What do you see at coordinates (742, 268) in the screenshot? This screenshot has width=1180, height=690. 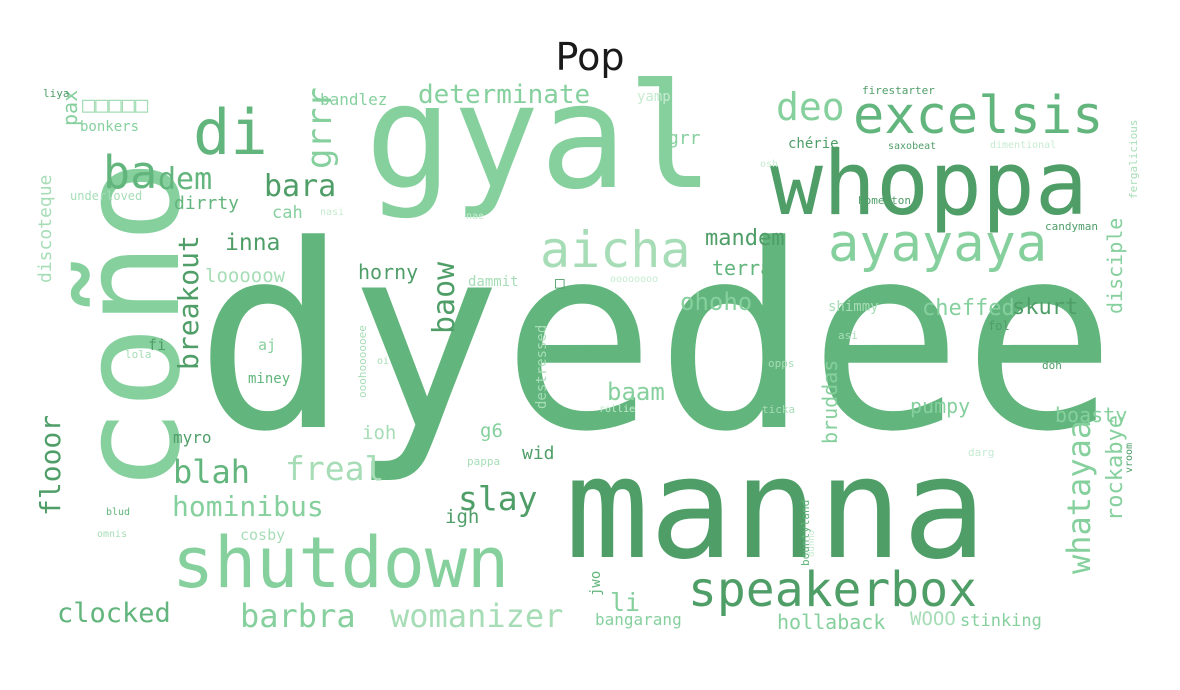 I see `word-terra: terra` at bounding box center [742, 268].